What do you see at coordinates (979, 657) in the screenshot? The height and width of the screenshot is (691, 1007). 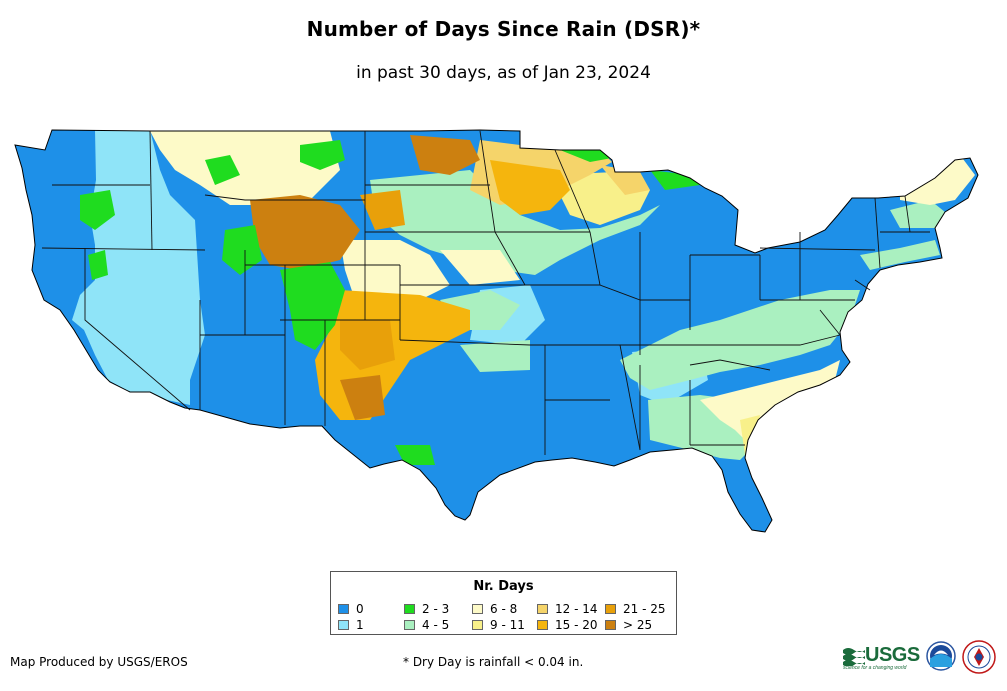 I see `national-weather-service-logo` at bounding box center [979, 657].